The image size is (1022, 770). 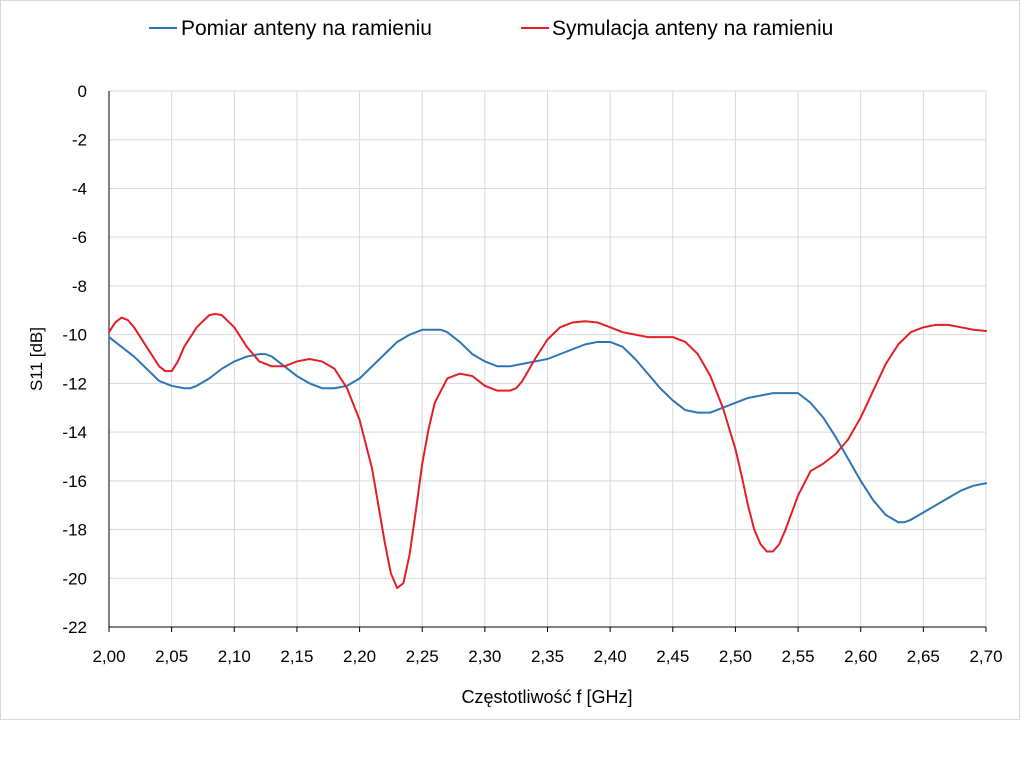 What do you see at coordinates (923, 656) in the screenshot?
I see `x-tick-label: 2,65` at bounding box center [923, 656].